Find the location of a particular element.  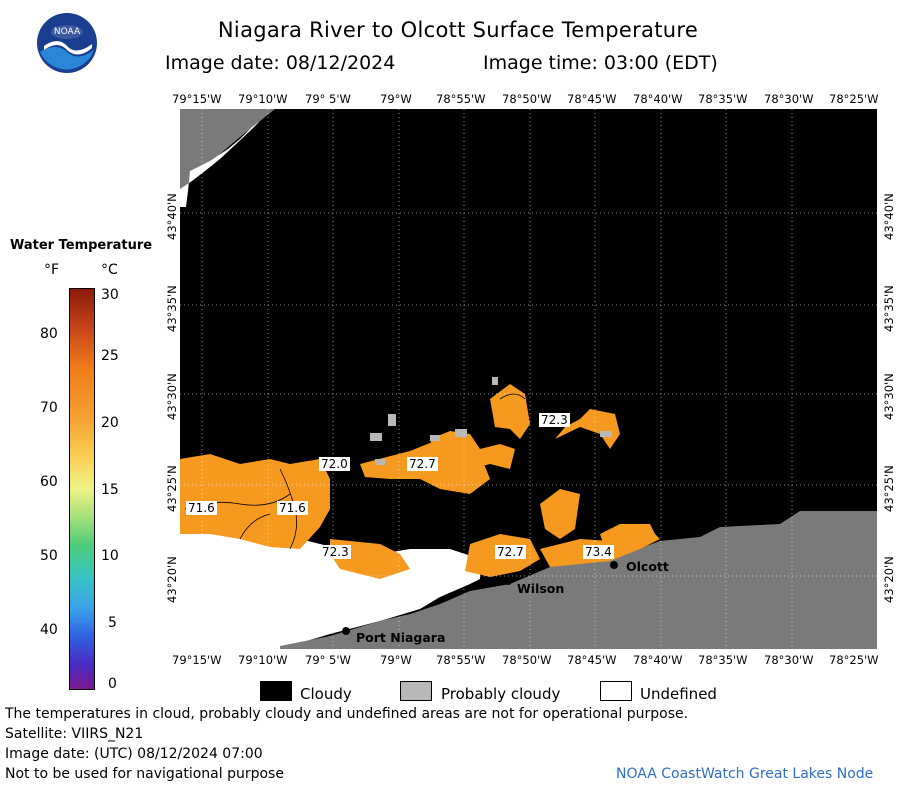

place-olcott: Olcott is located at coordinates (647, 566).